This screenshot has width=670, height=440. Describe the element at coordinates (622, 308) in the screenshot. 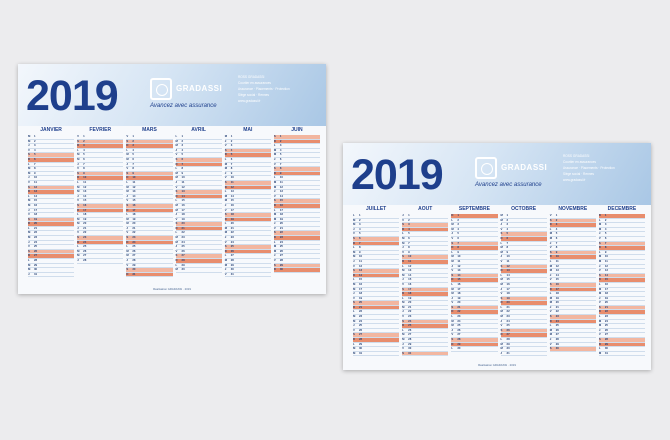

I see `day-row: S 21` at that location.